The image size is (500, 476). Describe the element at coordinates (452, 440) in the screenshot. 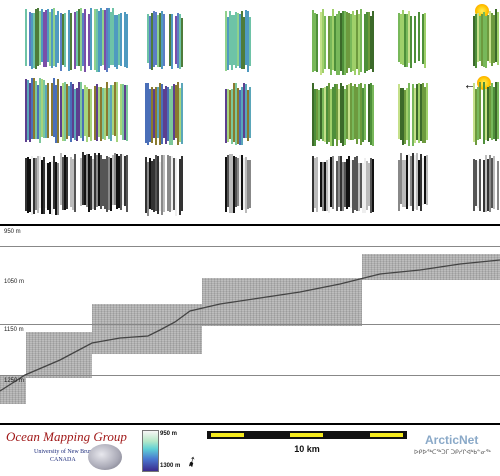

I see `partner-logo-text: ArcticNet` at that location.